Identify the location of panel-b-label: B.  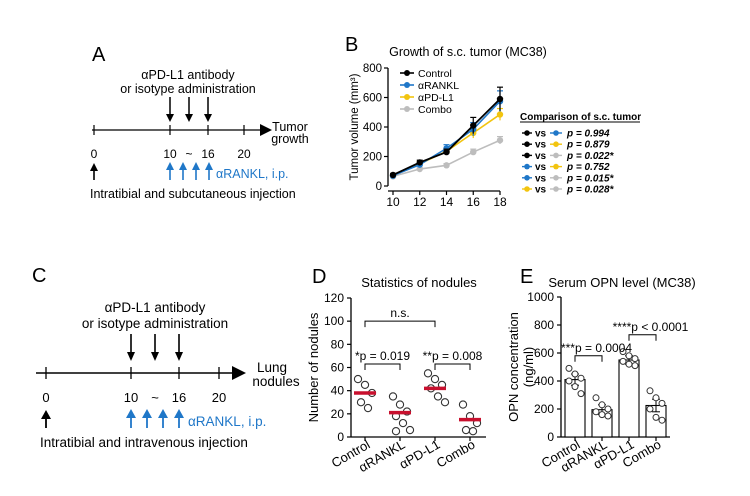
(351, 45).